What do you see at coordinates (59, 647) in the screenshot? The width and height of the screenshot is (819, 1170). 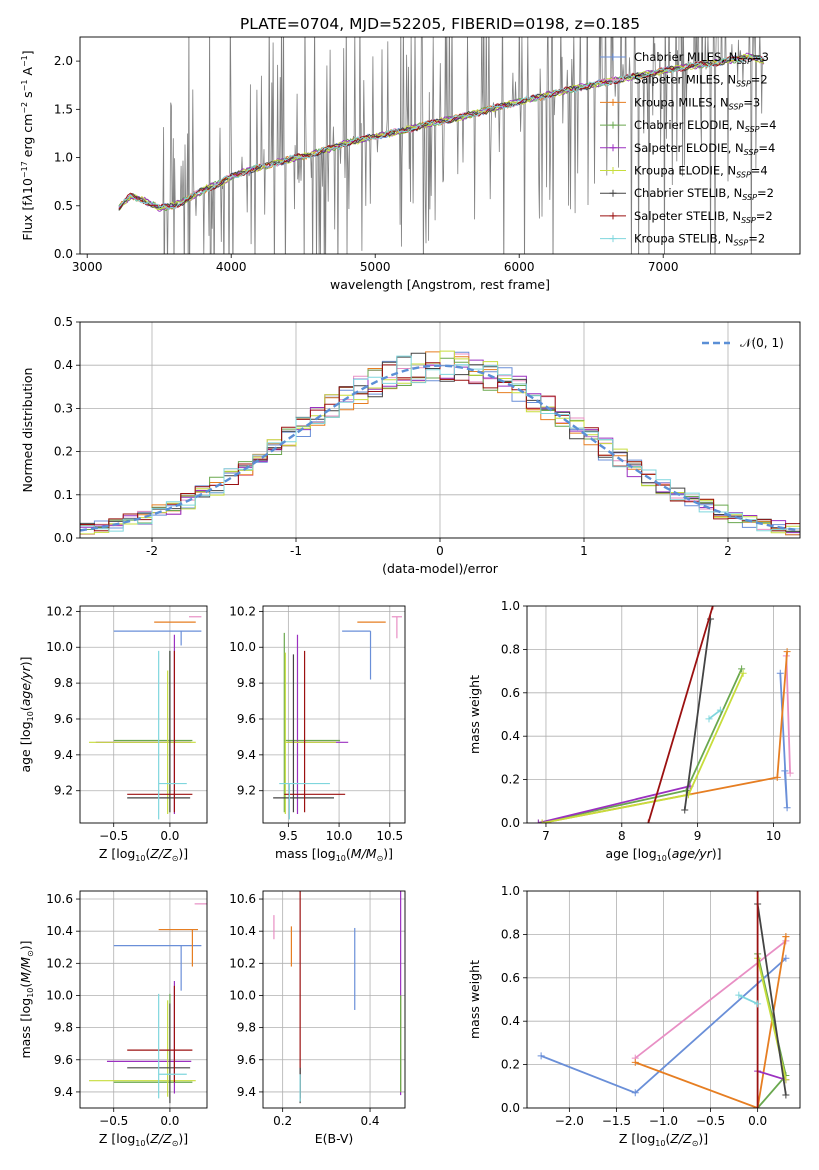 I see `y-tick-label: 10.0` at bounding box center [59, 647].